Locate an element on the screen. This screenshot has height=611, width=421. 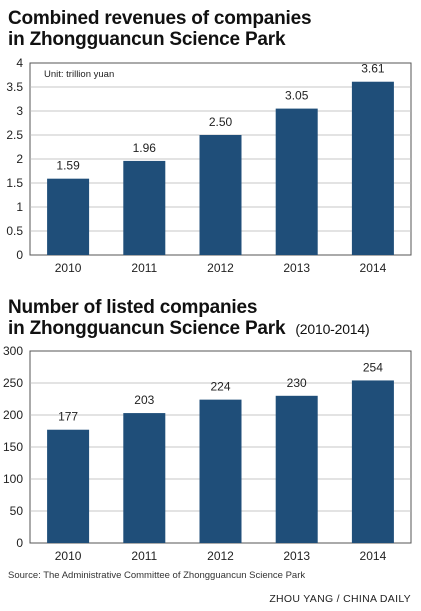
chart1-title-line2: in Zhongguancun Science Park is located at coordinates (147, 39).